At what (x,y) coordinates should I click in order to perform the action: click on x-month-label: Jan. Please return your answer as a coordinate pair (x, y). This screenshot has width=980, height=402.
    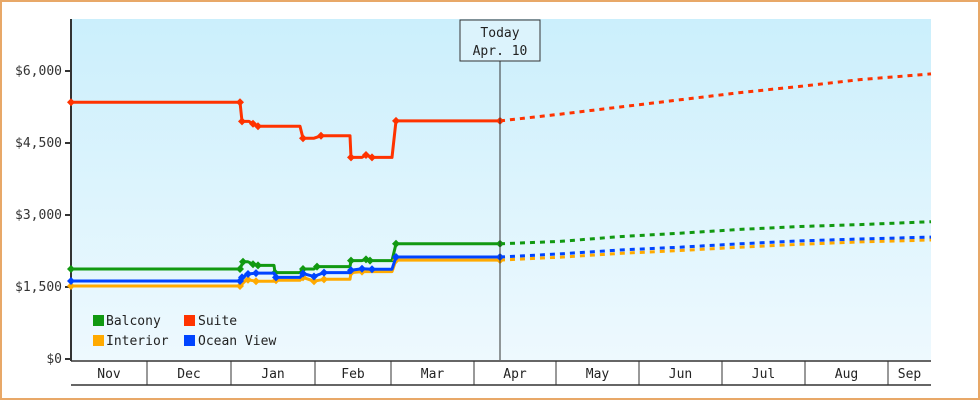
    Looking at the image, I should click on (272, 374).